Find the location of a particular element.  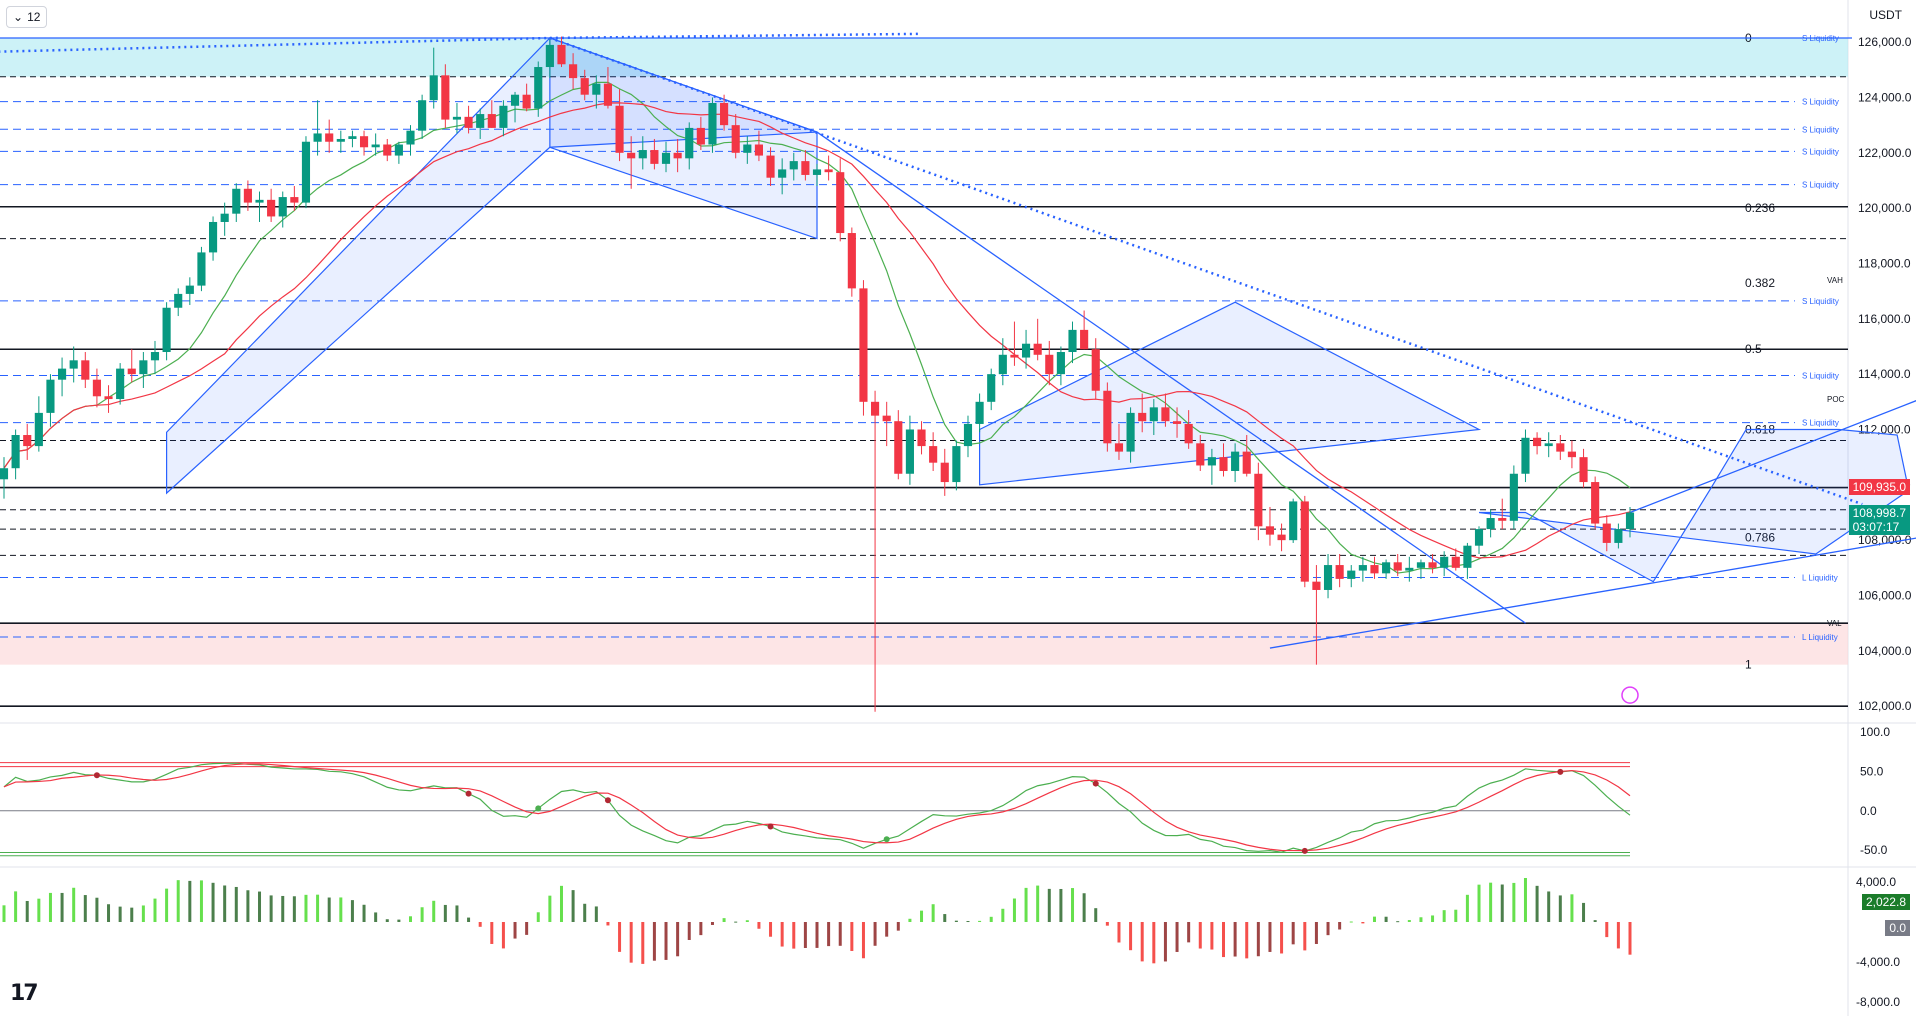

chevron-down-icon: ⌄ is located at coordinates (18, 17).